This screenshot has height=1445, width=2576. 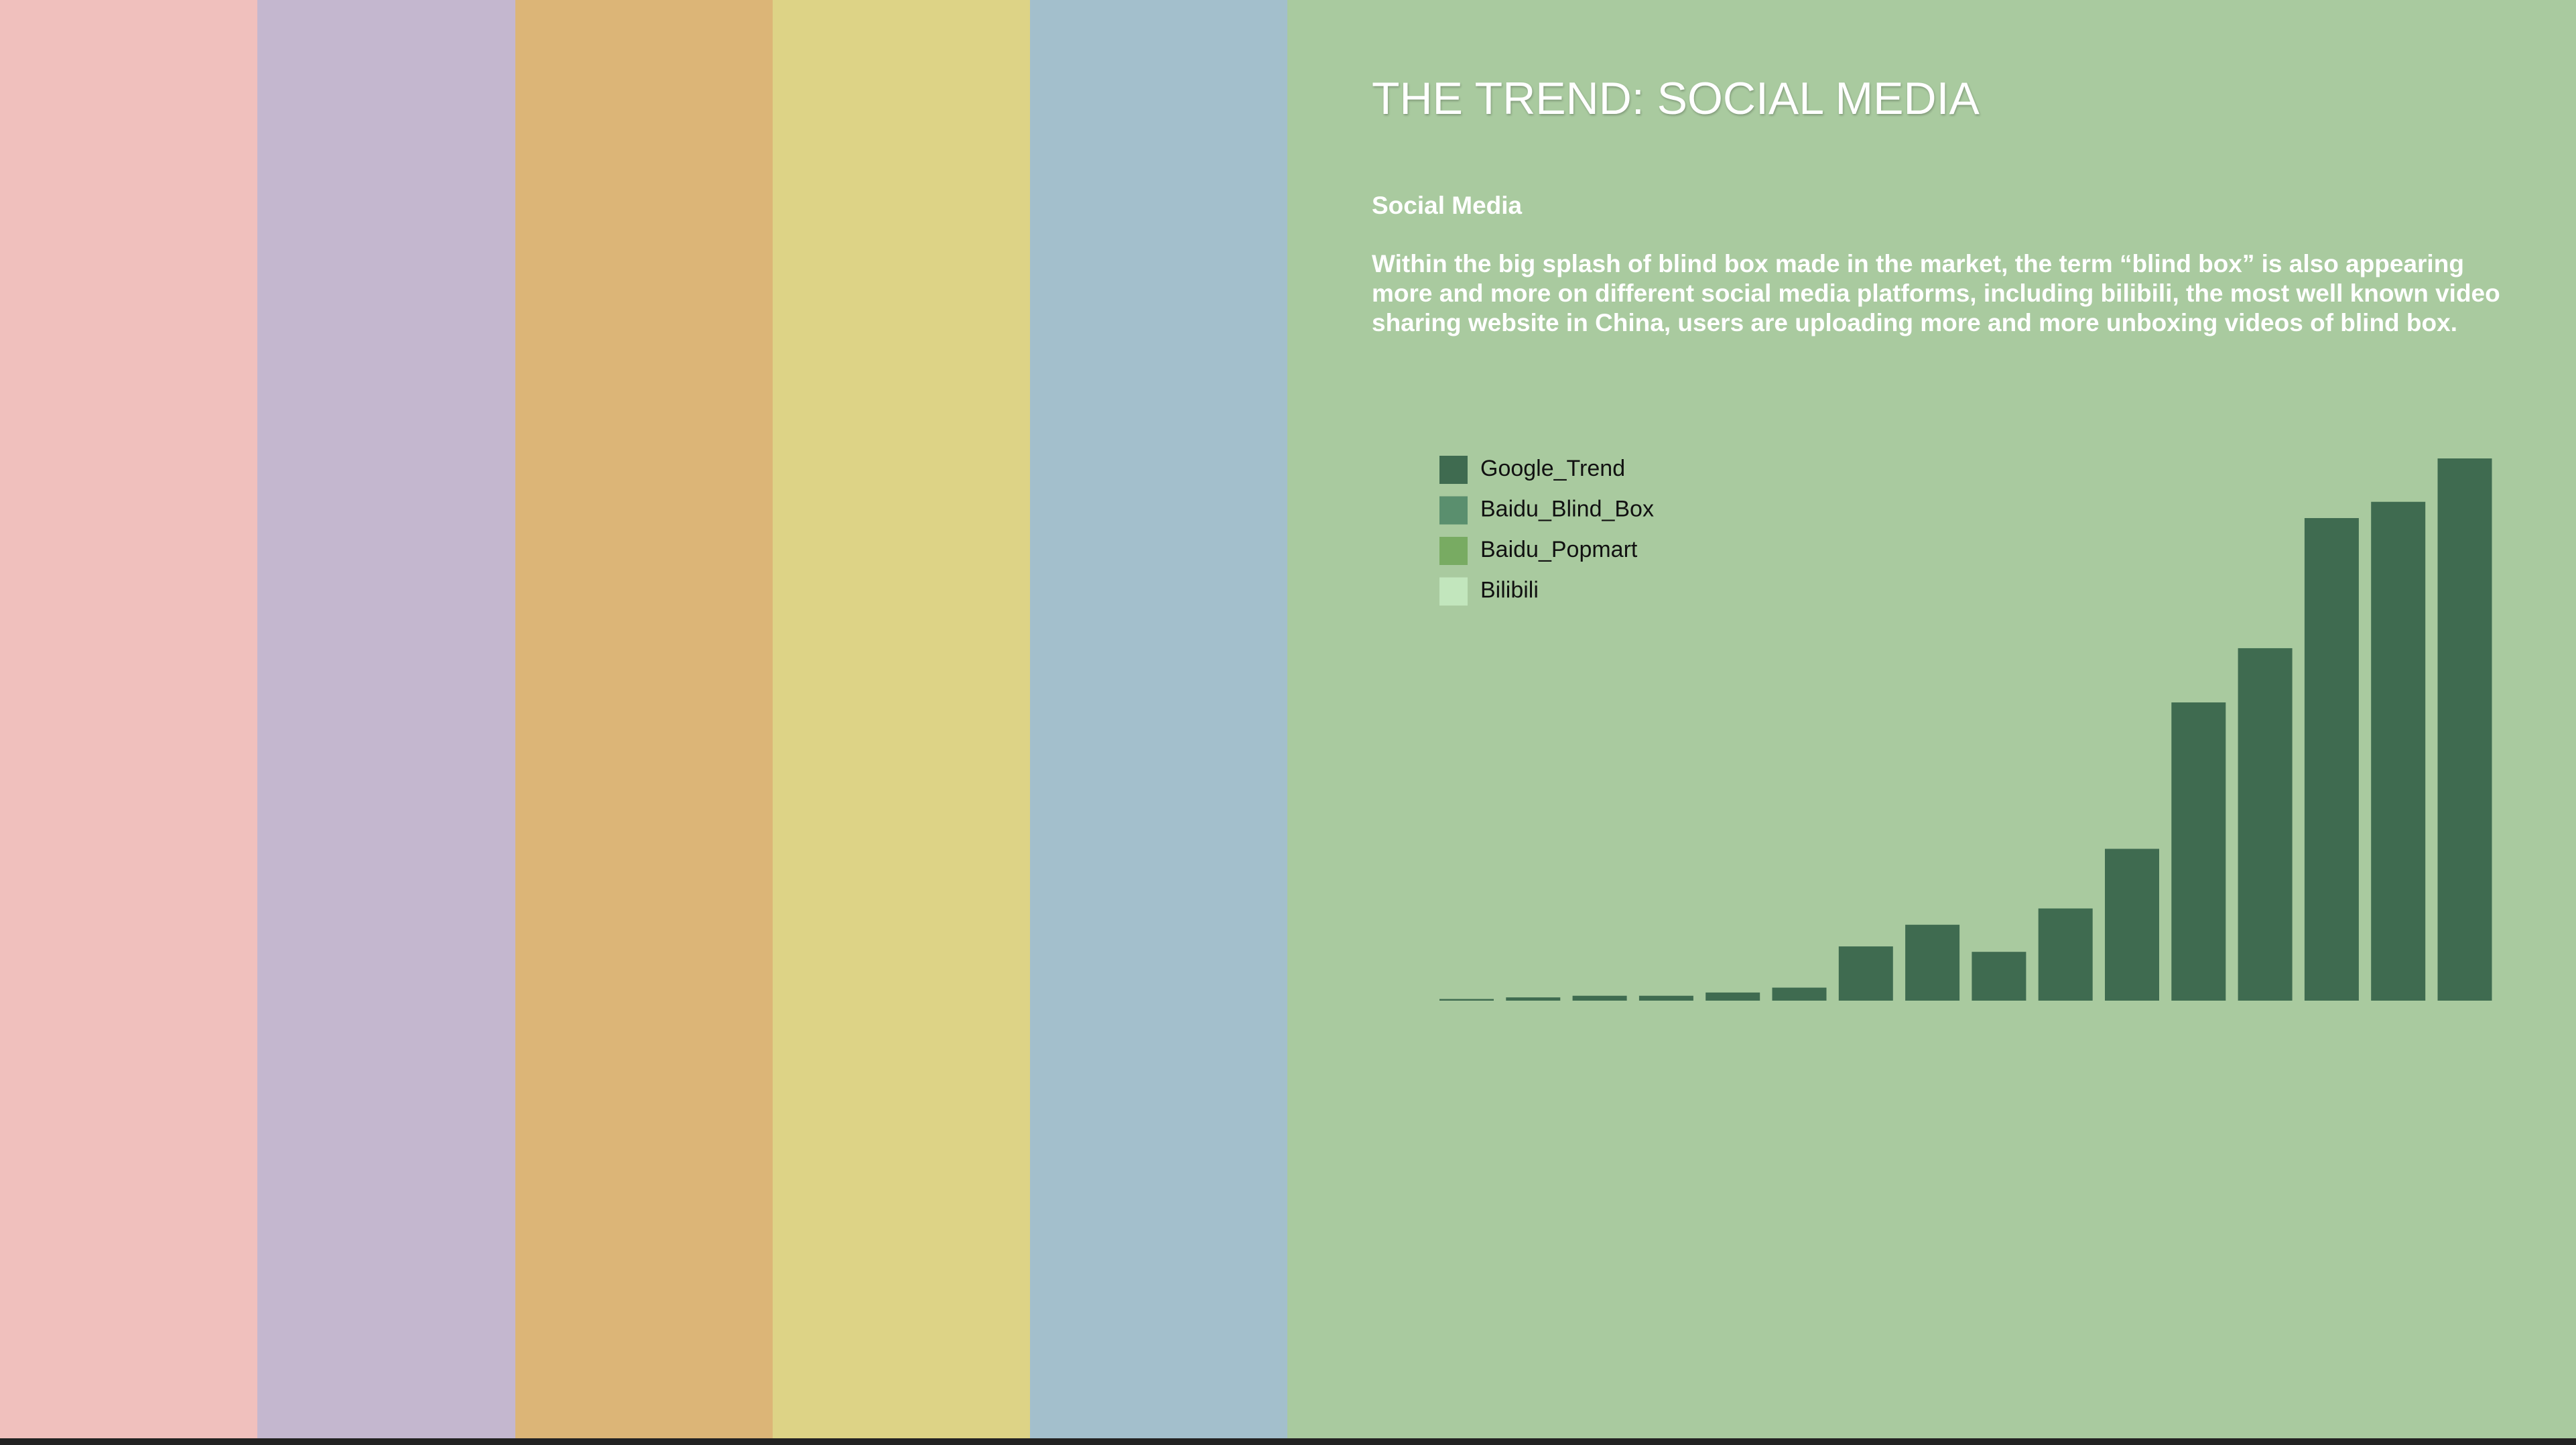 What do you see at coordinates (1559, 549) in the screenshot?
I see `legend-label: Baidu_Popmart` at bounding box center [1559, 549].